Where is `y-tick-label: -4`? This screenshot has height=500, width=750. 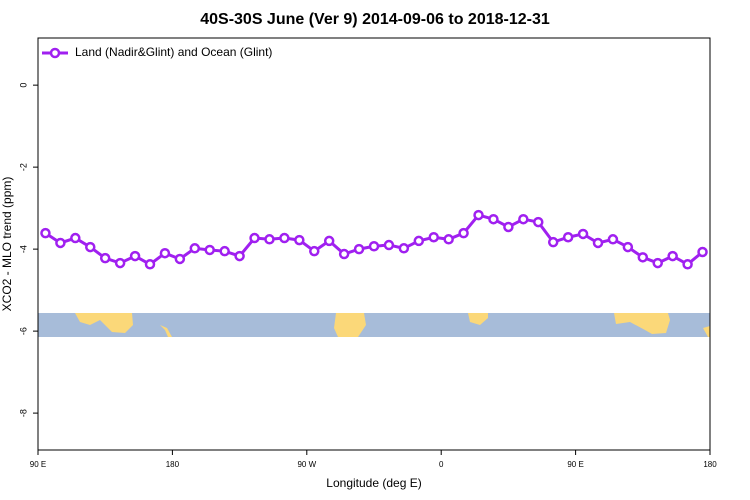 y-tick-label: -4 is located at coordinates (23, 249).